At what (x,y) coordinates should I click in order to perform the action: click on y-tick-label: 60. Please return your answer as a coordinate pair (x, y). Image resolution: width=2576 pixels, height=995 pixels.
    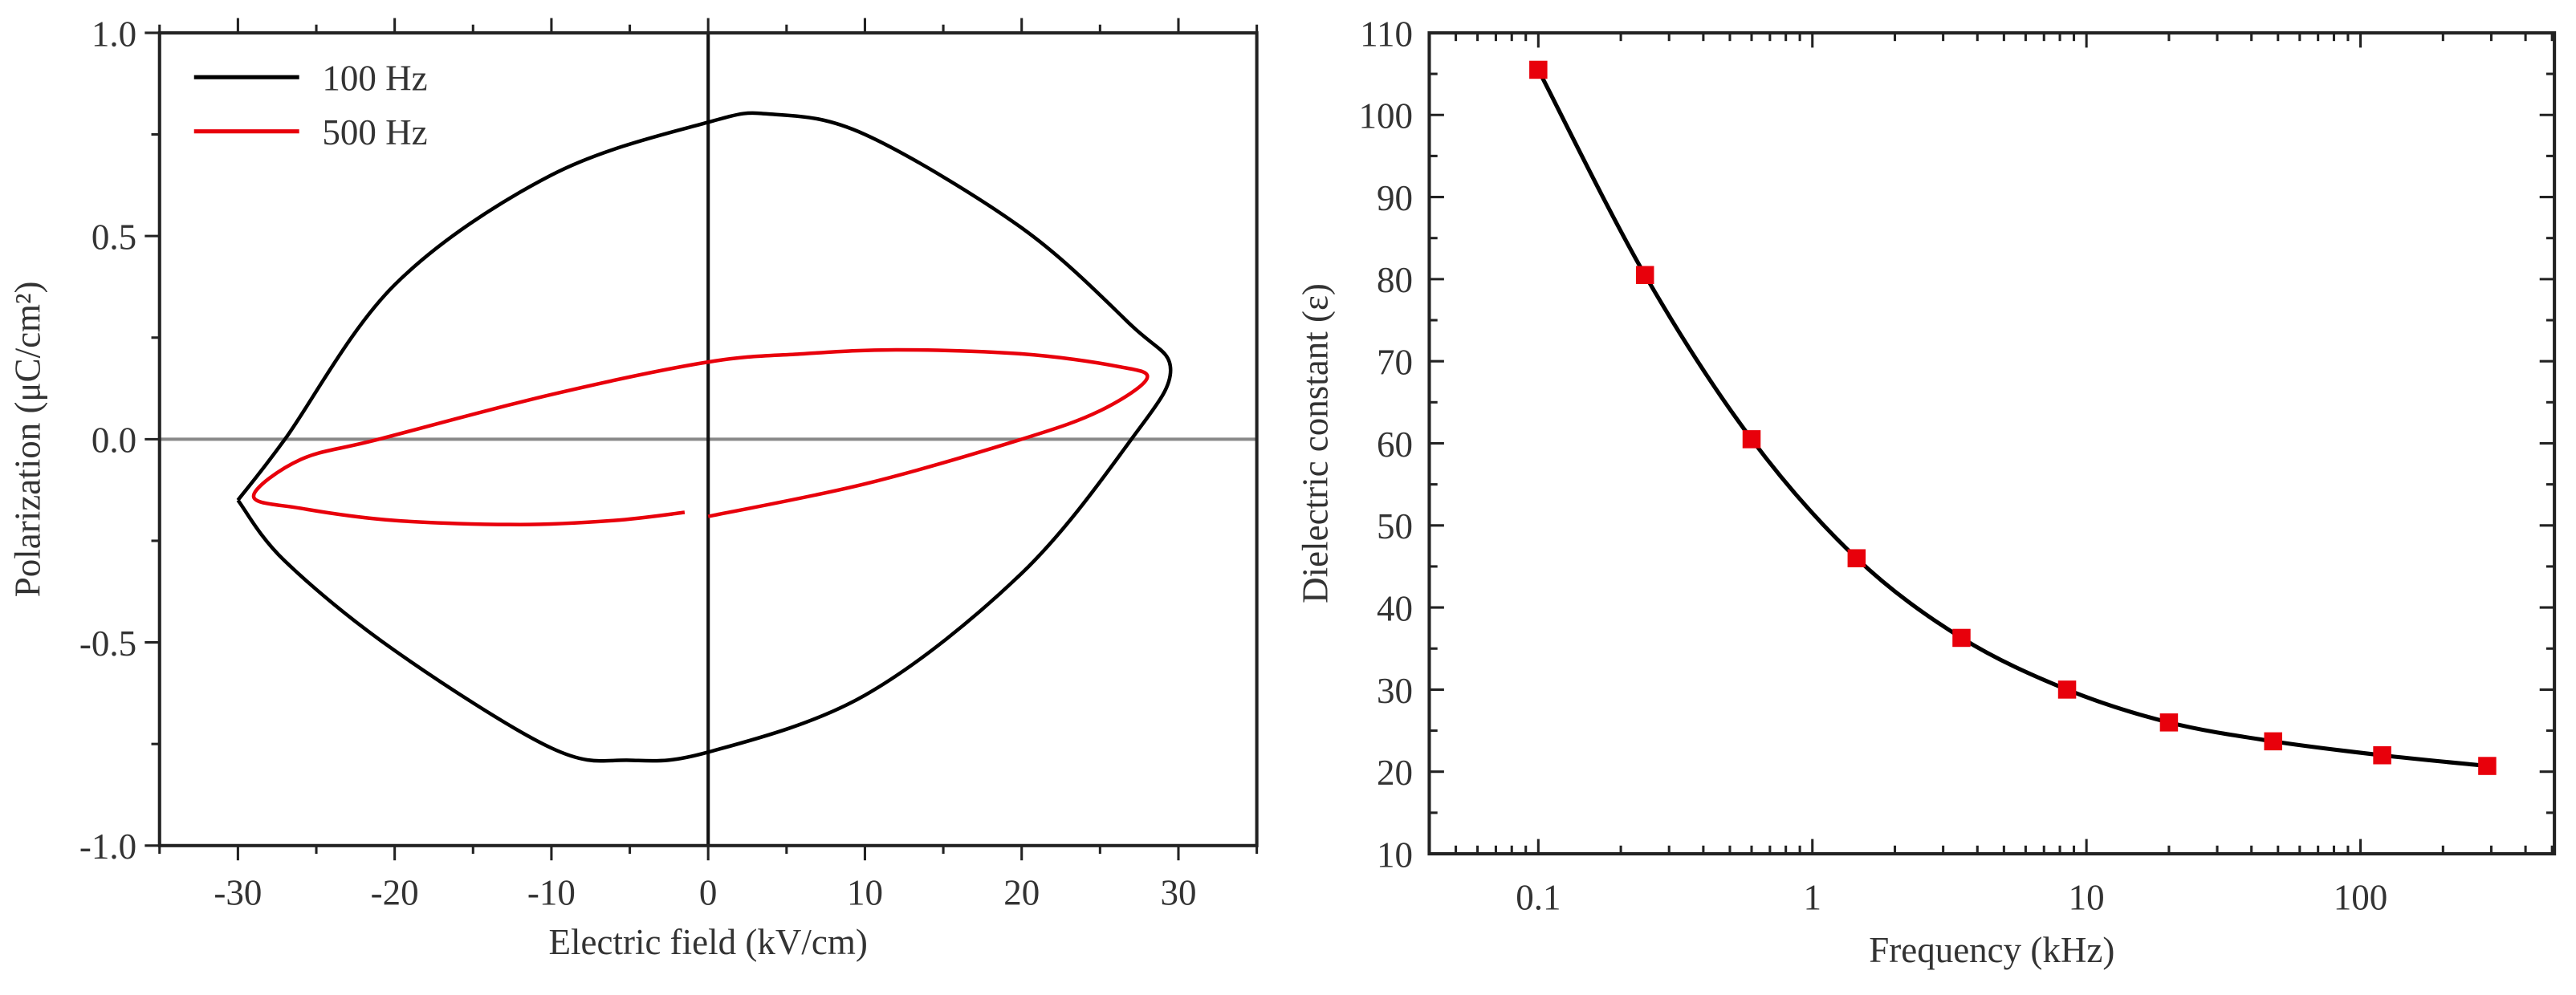
    Looking at the image, I should click on (1395, 444).